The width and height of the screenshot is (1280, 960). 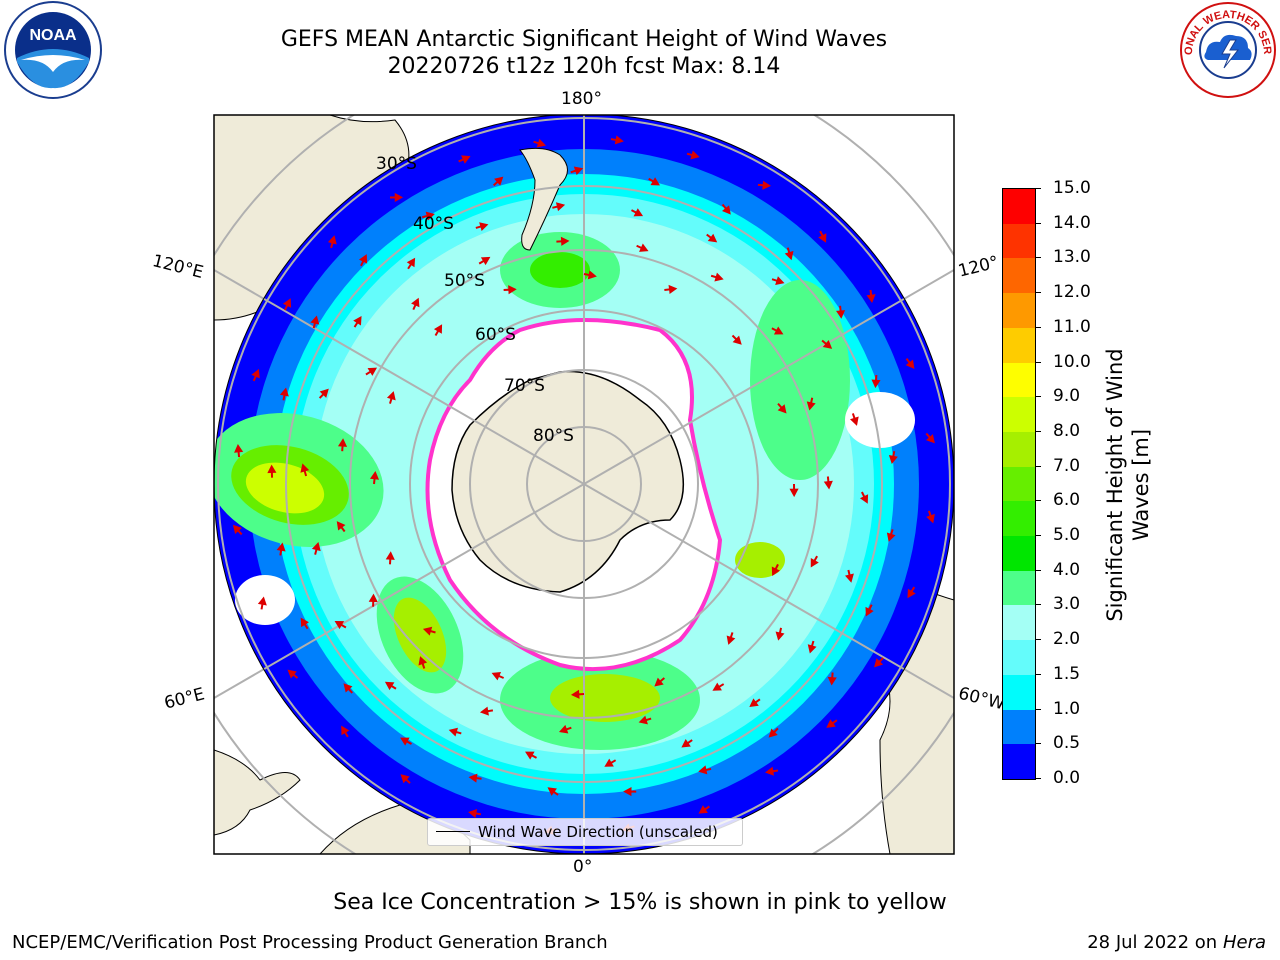 I want to click on colorbar-tick-label: 3.0, so click(x=1067, y=604).